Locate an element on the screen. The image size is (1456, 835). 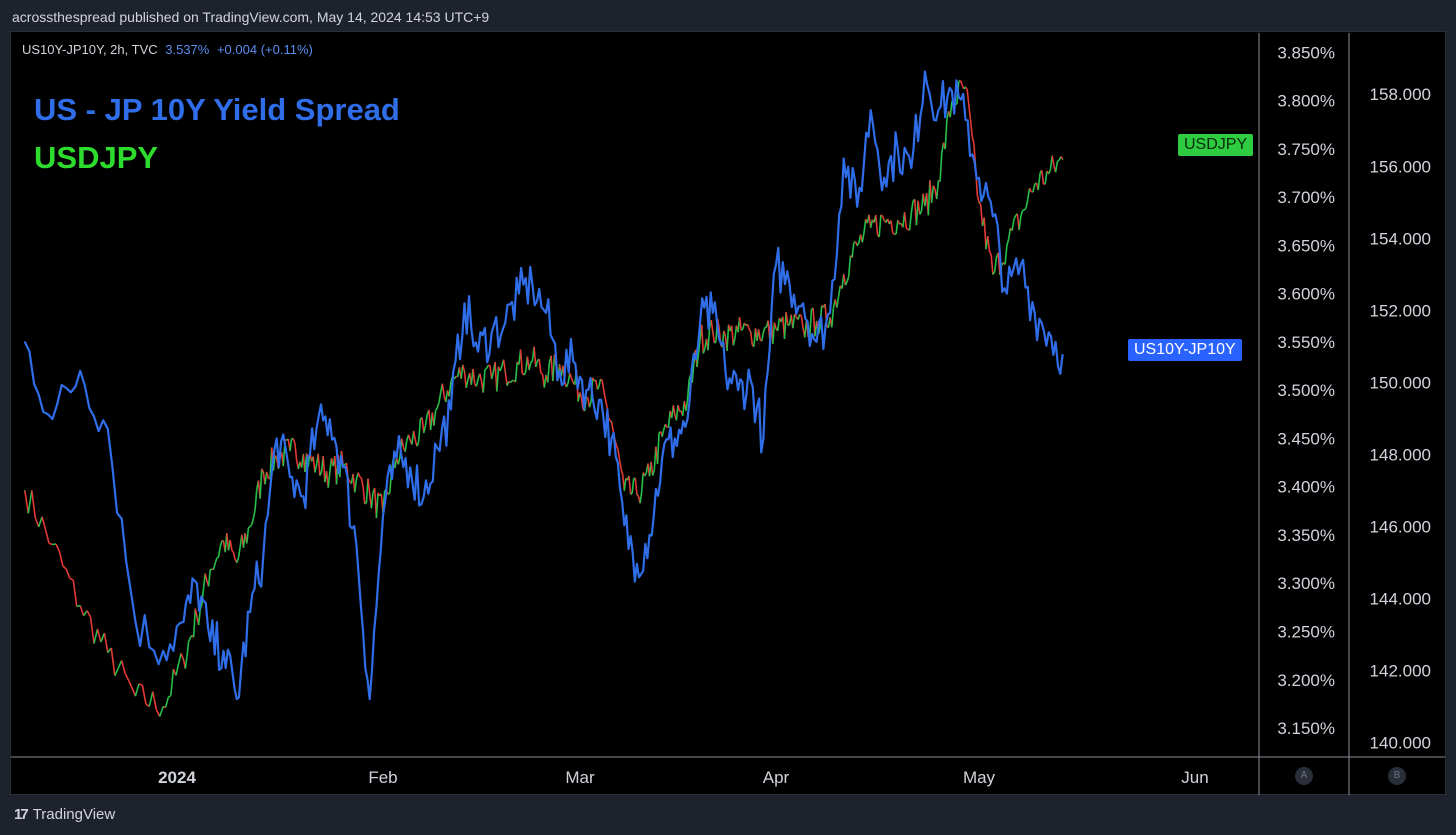
spread-axis-tick: 3.650% is located at coordinates (1306, 245).